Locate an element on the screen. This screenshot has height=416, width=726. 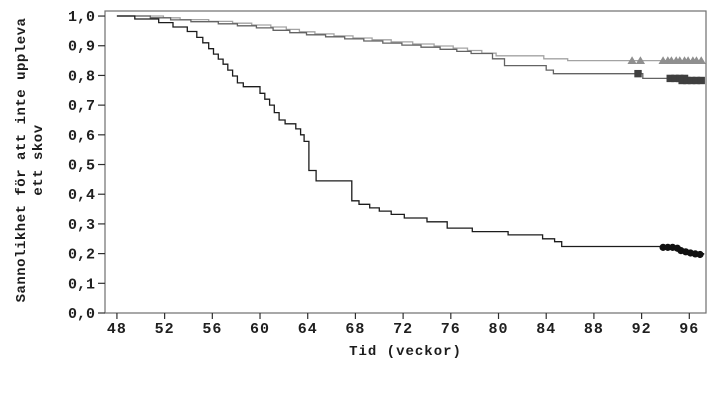
x-tick-label: 60 is located at coordinates (260, 329).